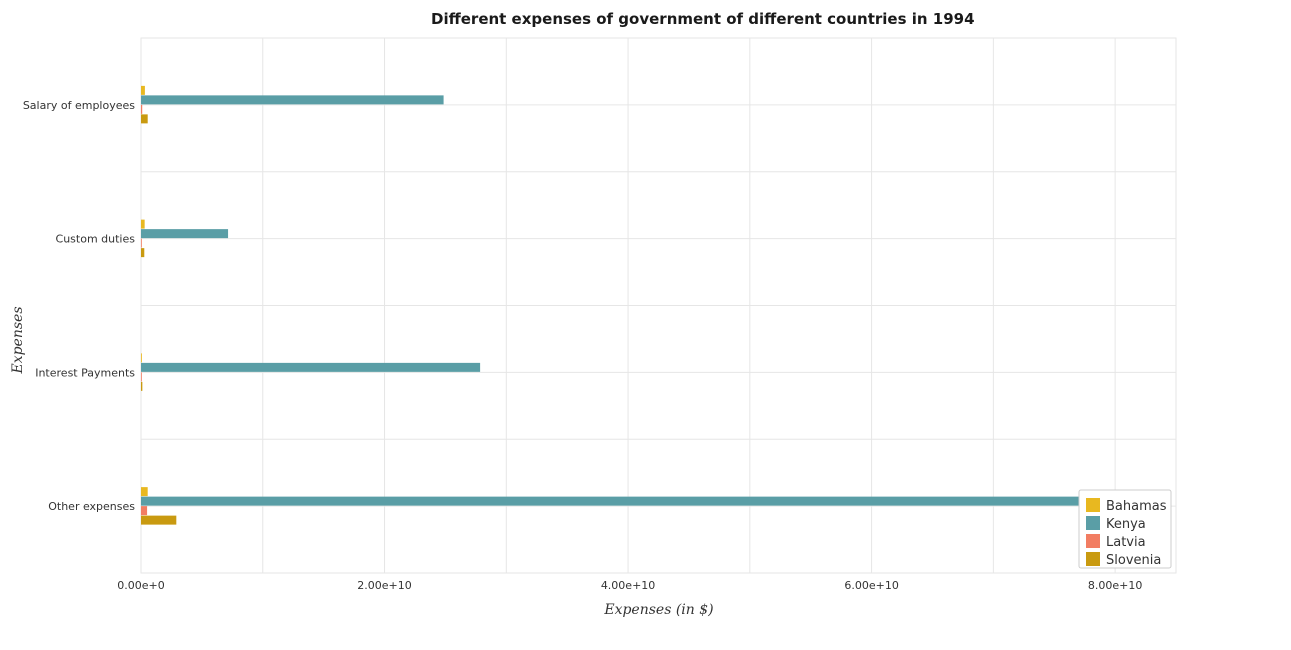 Image resolution: width=1291 pixels, height=650 pixels. What do you see at coordinates (141, 386) in the screenshot?
I see `bar-slovenia-interest-payments` at bounding box center [141, 386].